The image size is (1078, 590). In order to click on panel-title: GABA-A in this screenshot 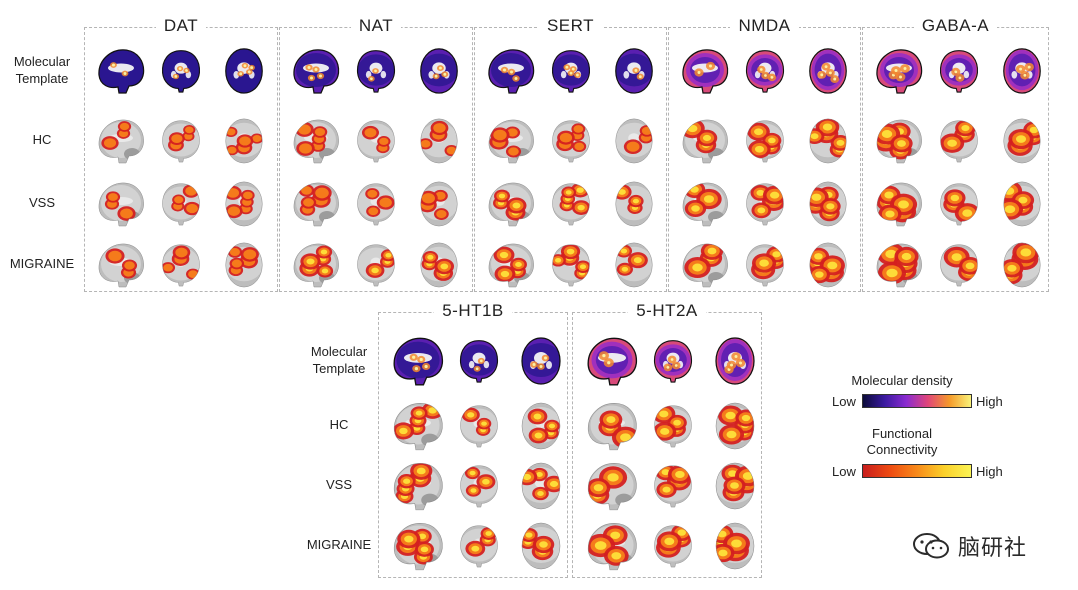, I will do `click(955, 26)`.